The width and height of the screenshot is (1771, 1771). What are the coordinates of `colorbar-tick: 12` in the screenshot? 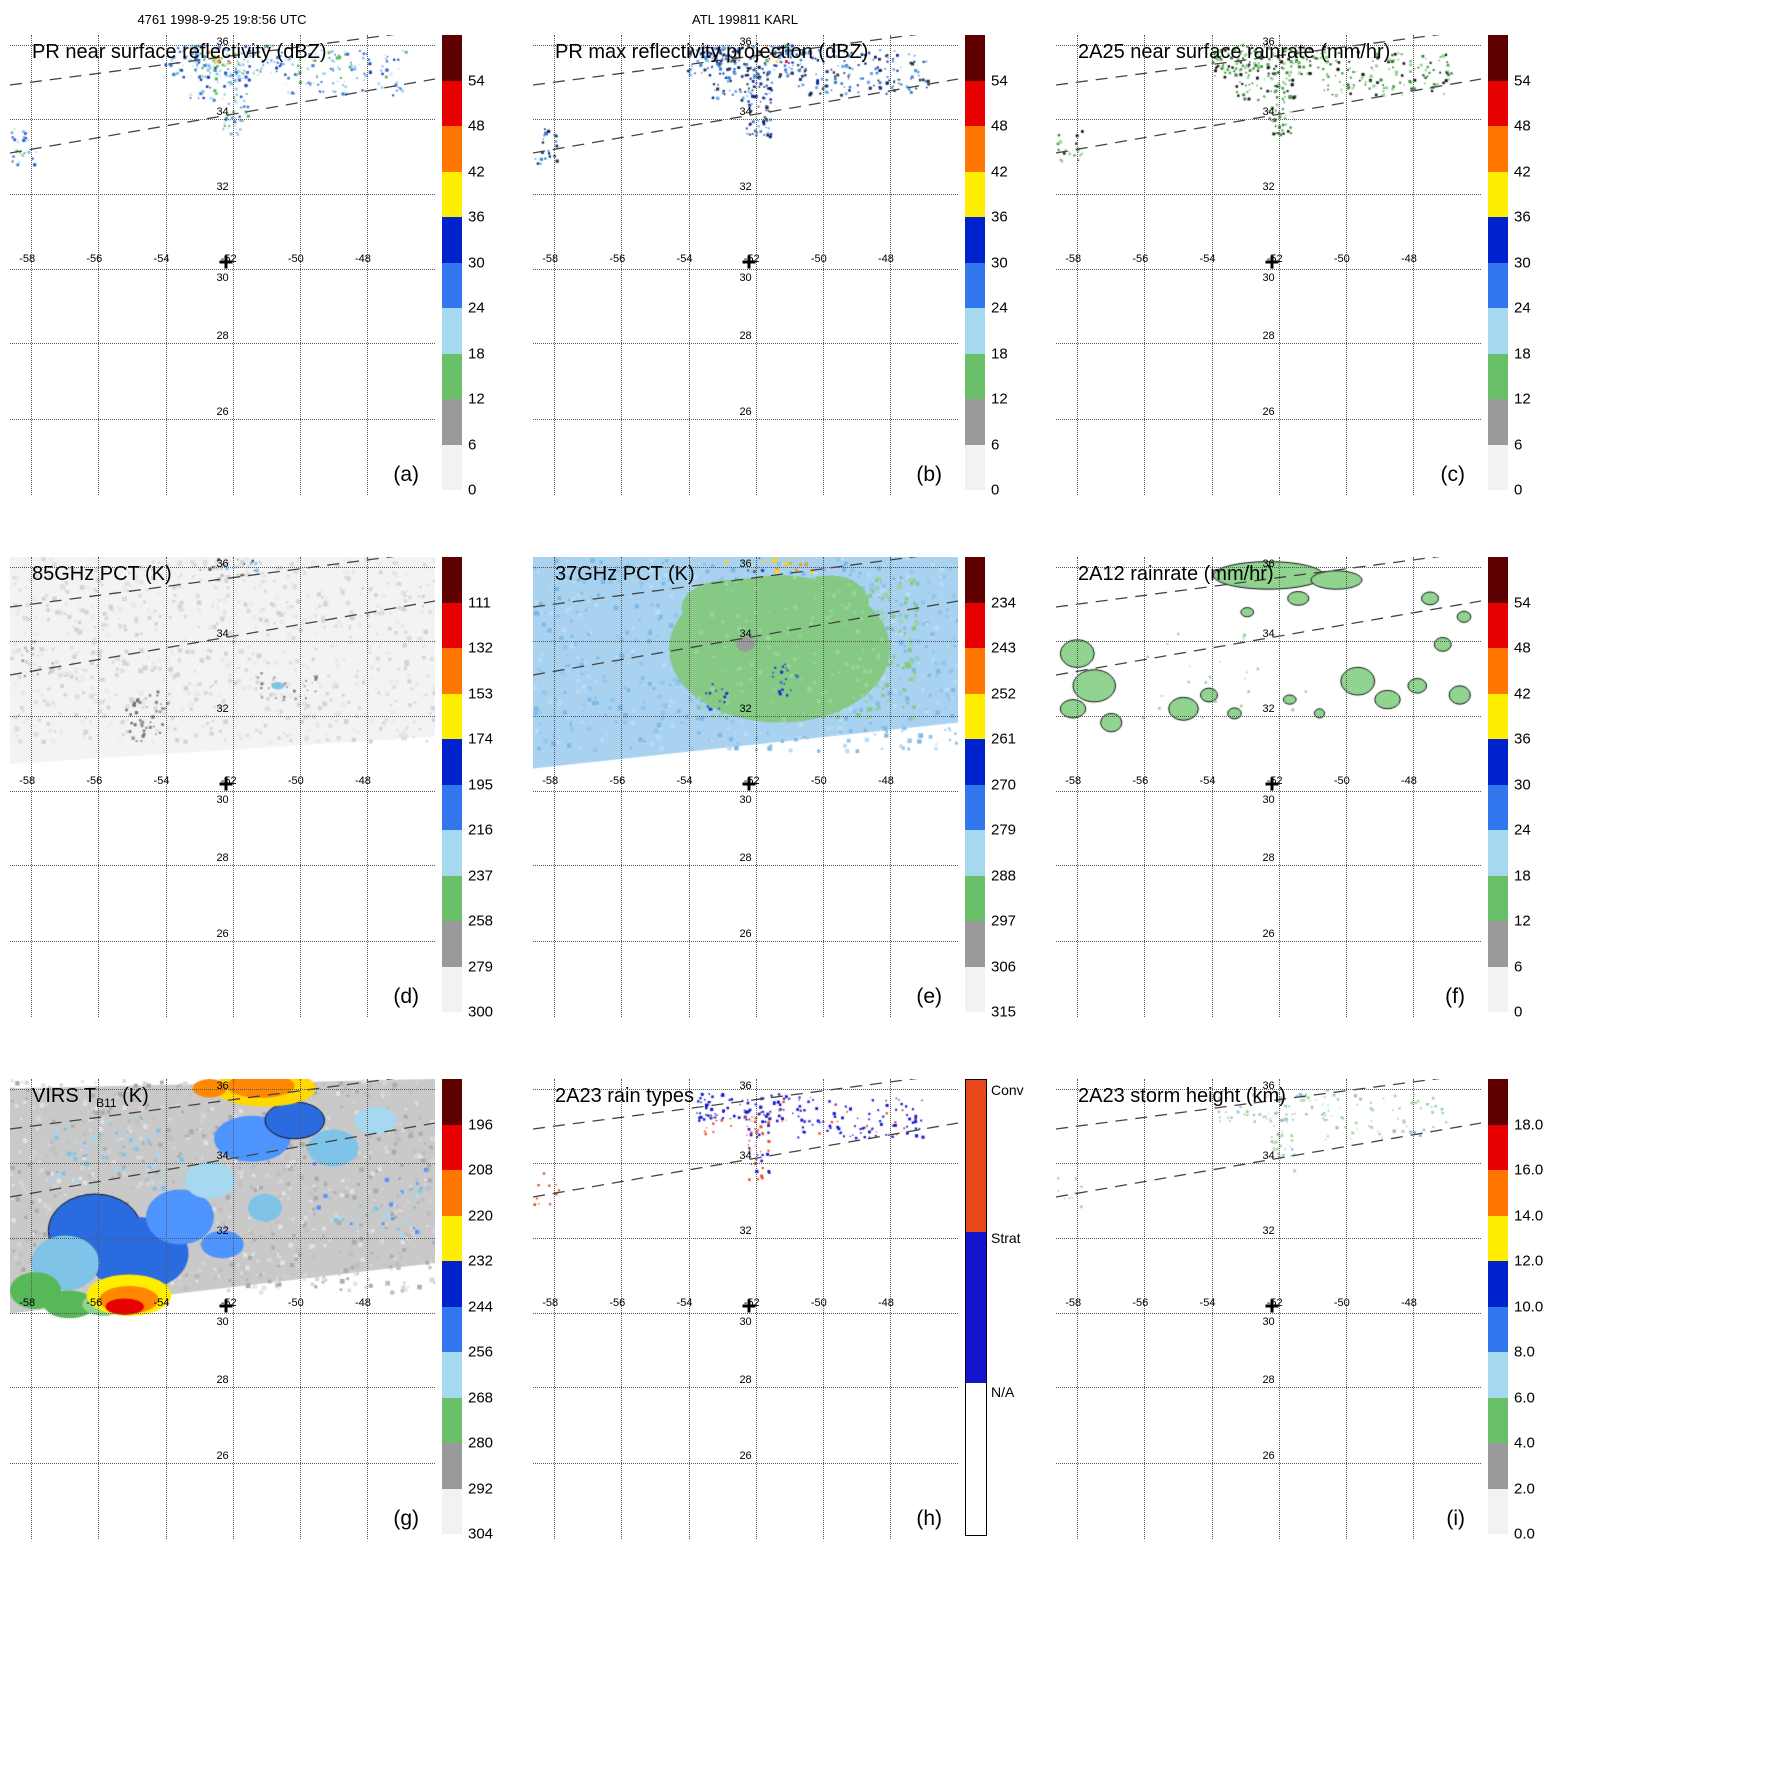 It's located at (1522, 921).